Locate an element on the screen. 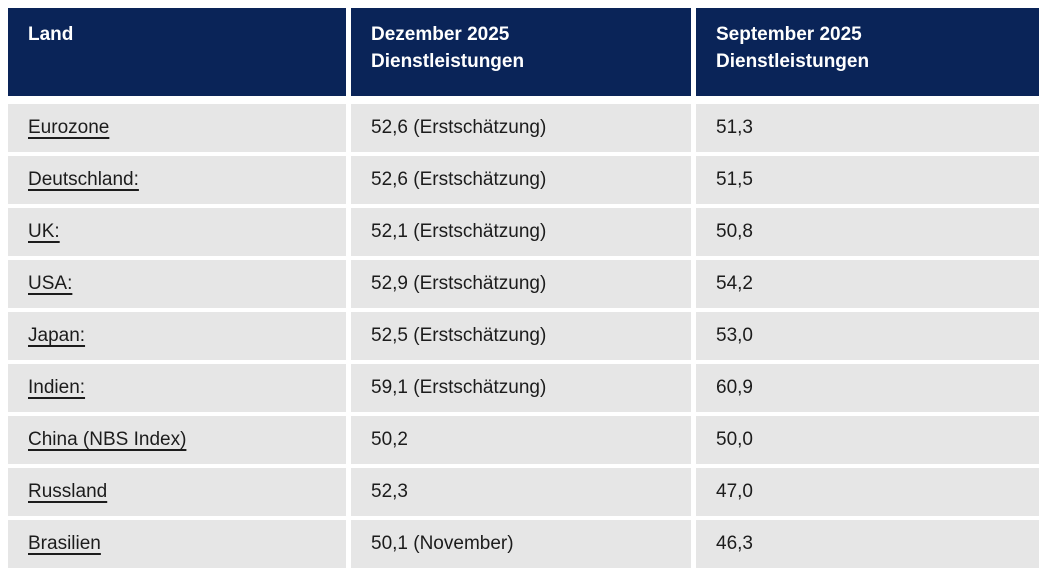 This screenshot has width=1048, height=581. september-value-cell: 50,8 is located at coordinates (867, 232).